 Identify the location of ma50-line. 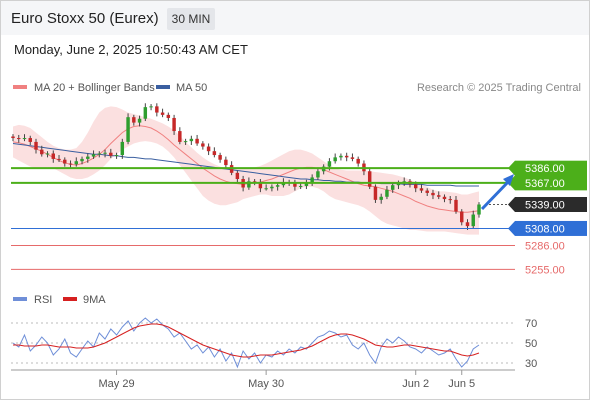
(245, 165).